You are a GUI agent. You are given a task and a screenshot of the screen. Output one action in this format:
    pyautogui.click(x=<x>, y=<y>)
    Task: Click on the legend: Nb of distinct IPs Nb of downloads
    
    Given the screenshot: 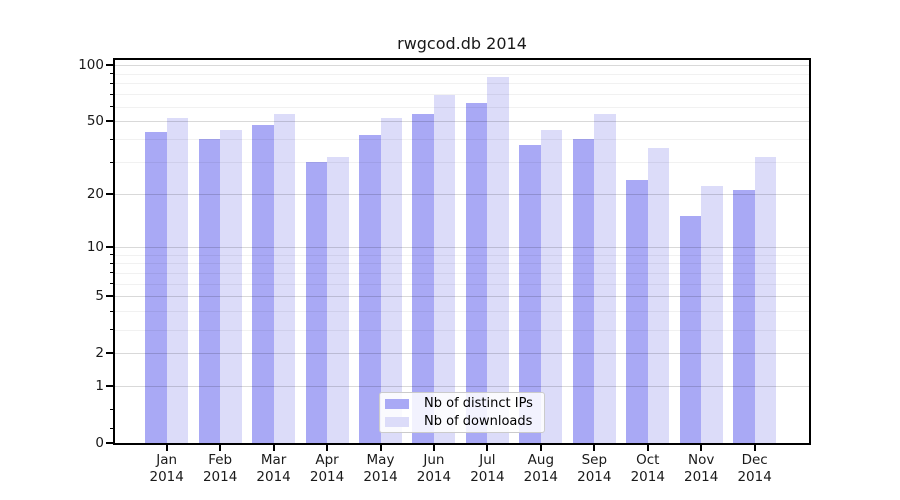 What is the action you would take?
    pyautogui.click(x=462, y=412)
    